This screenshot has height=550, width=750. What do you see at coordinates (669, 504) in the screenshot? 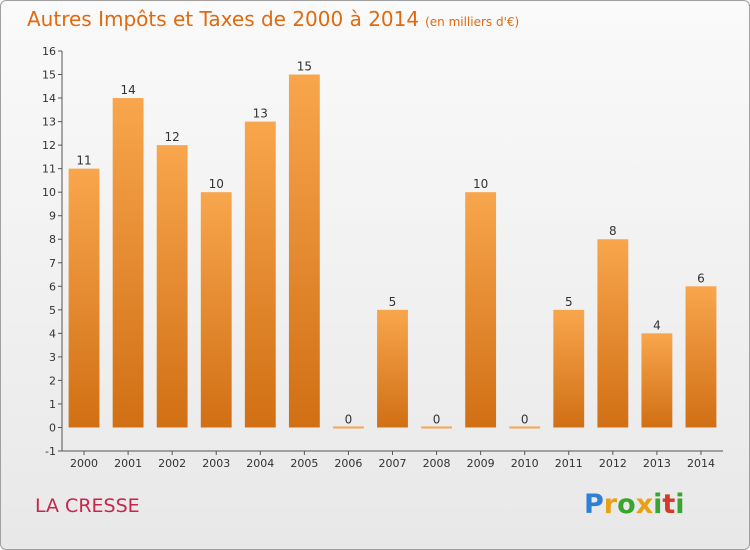
I see `logo-letter: t` at bounding box center [669, 504].